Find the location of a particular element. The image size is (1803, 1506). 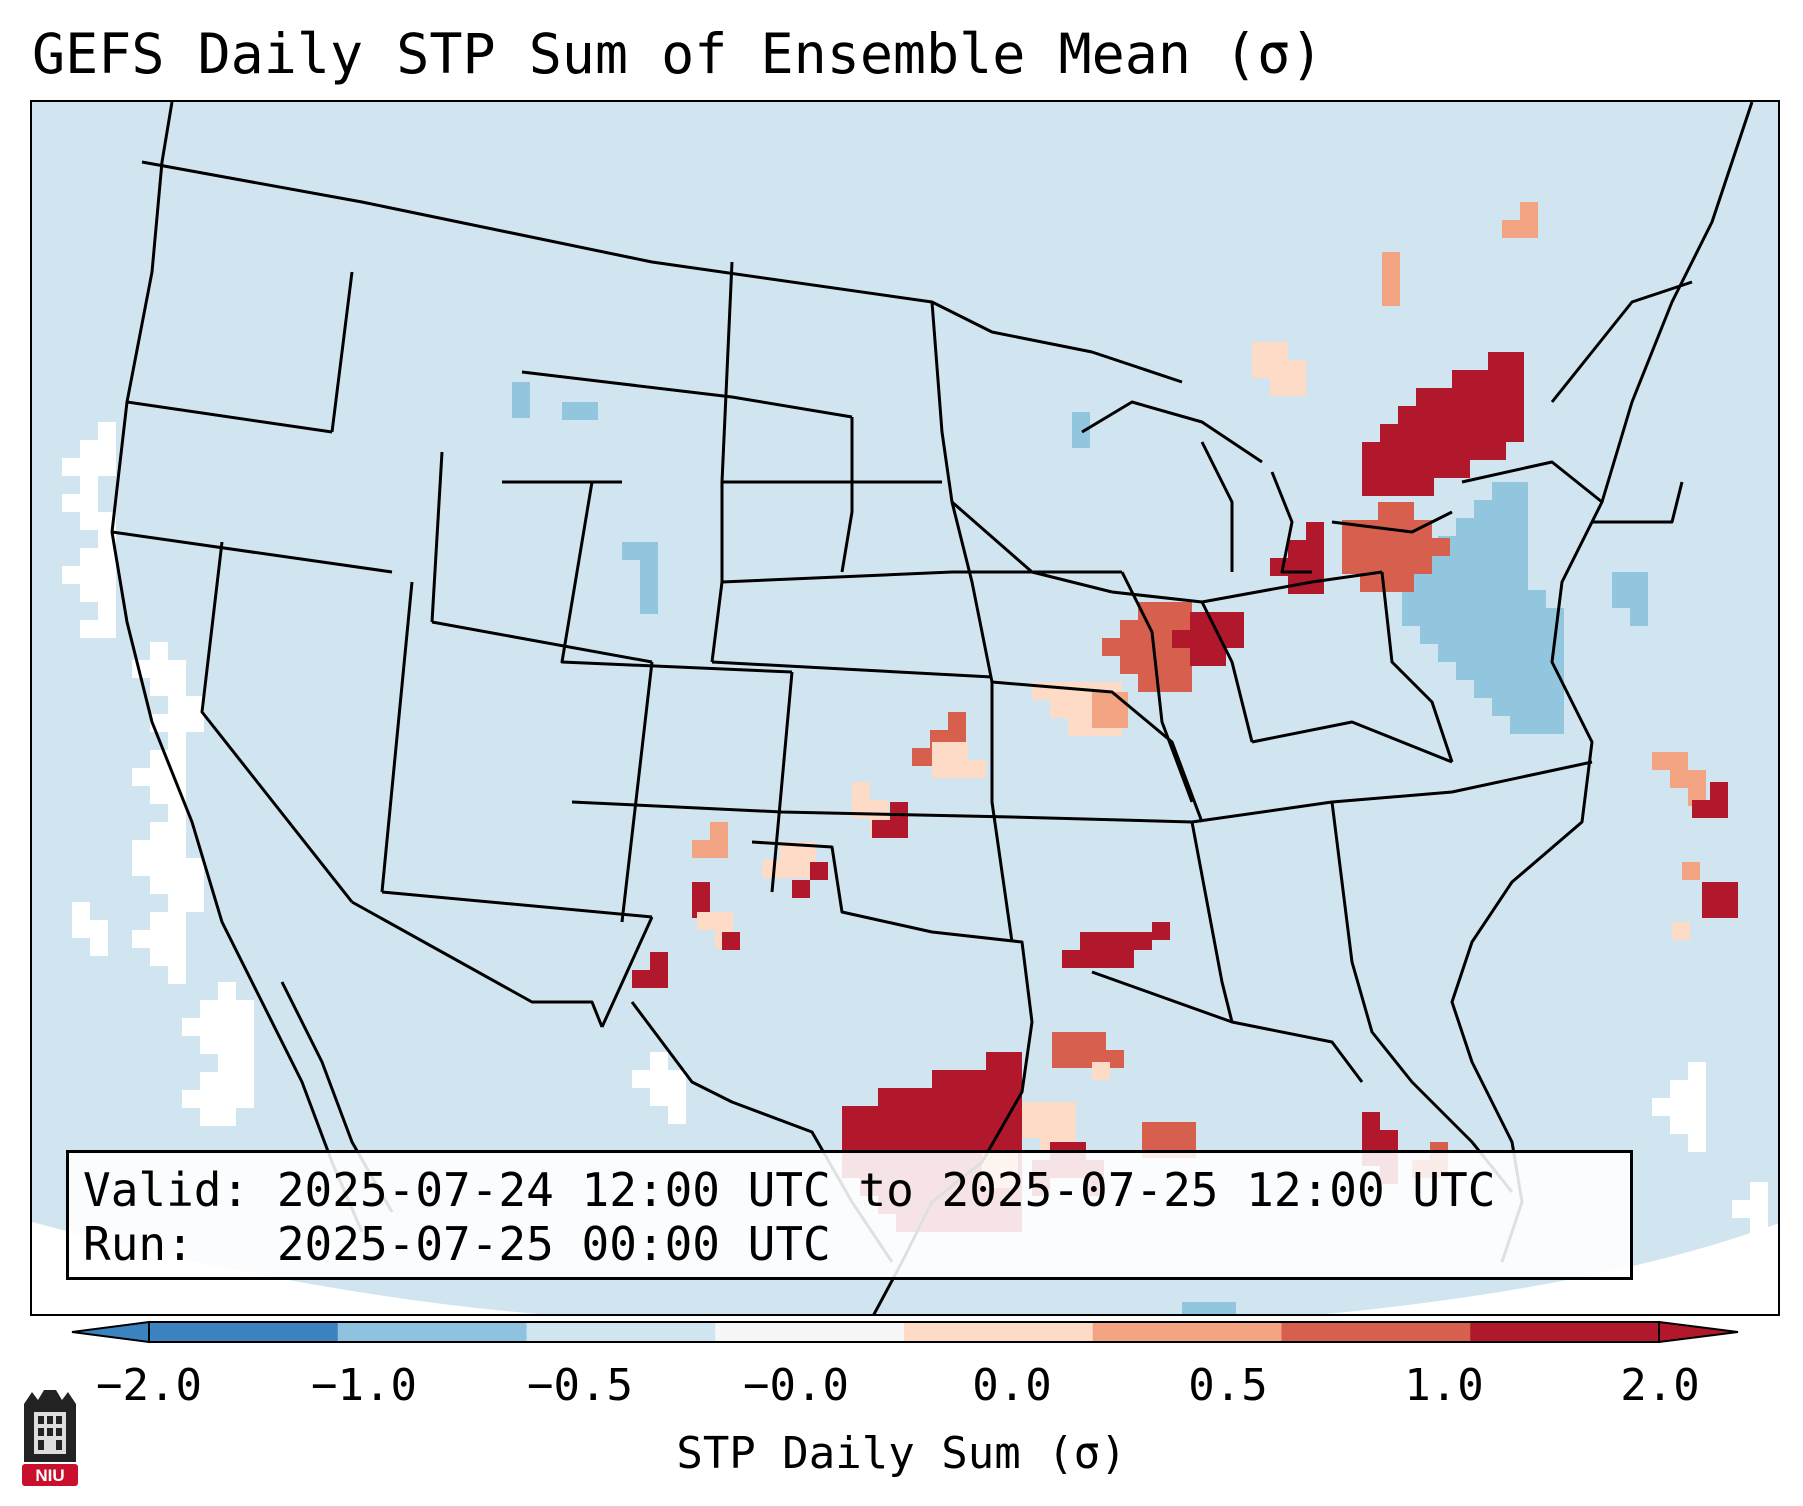

colorbar-tick-label: 1.0 is located at coordinates (1444, 1385).